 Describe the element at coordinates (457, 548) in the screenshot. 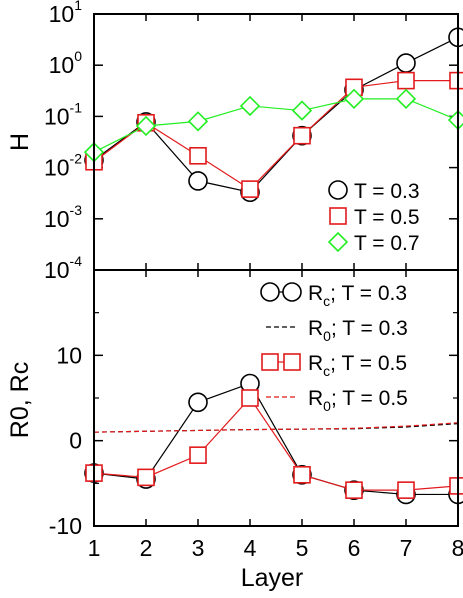

I see `x-tick-label: 8` at that location.